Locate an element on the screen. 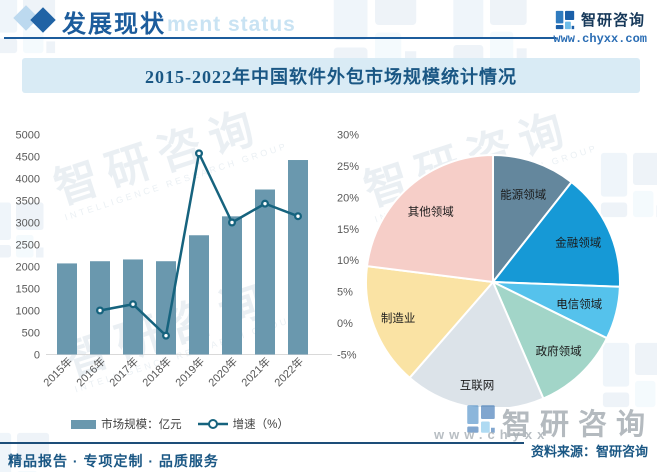 The width and height of the screenshot is (657, 472). bar-2021年 is located at coordinates (265, 272).